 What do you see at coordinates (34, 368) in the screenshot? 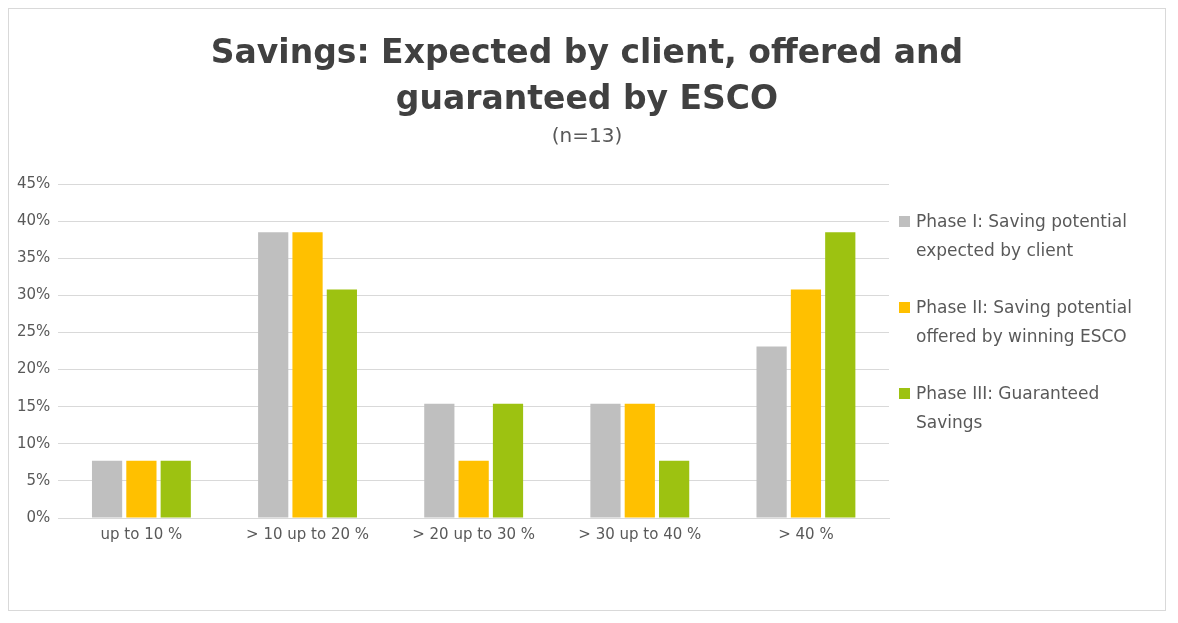
I see `y-tick-label: 20%` at bounding box center [34, 368].